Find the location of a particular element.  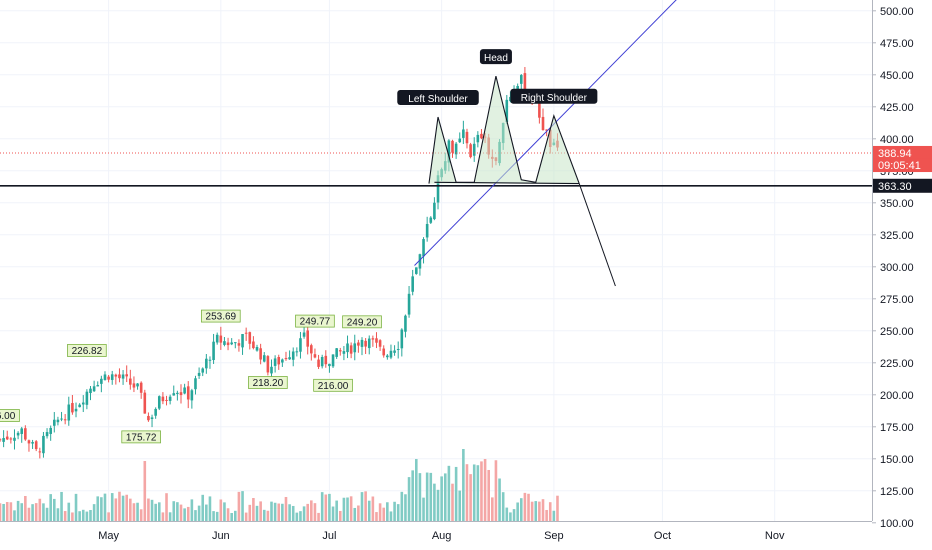

price-annotation-text: 176.00 is located at coordinates (8, 416).